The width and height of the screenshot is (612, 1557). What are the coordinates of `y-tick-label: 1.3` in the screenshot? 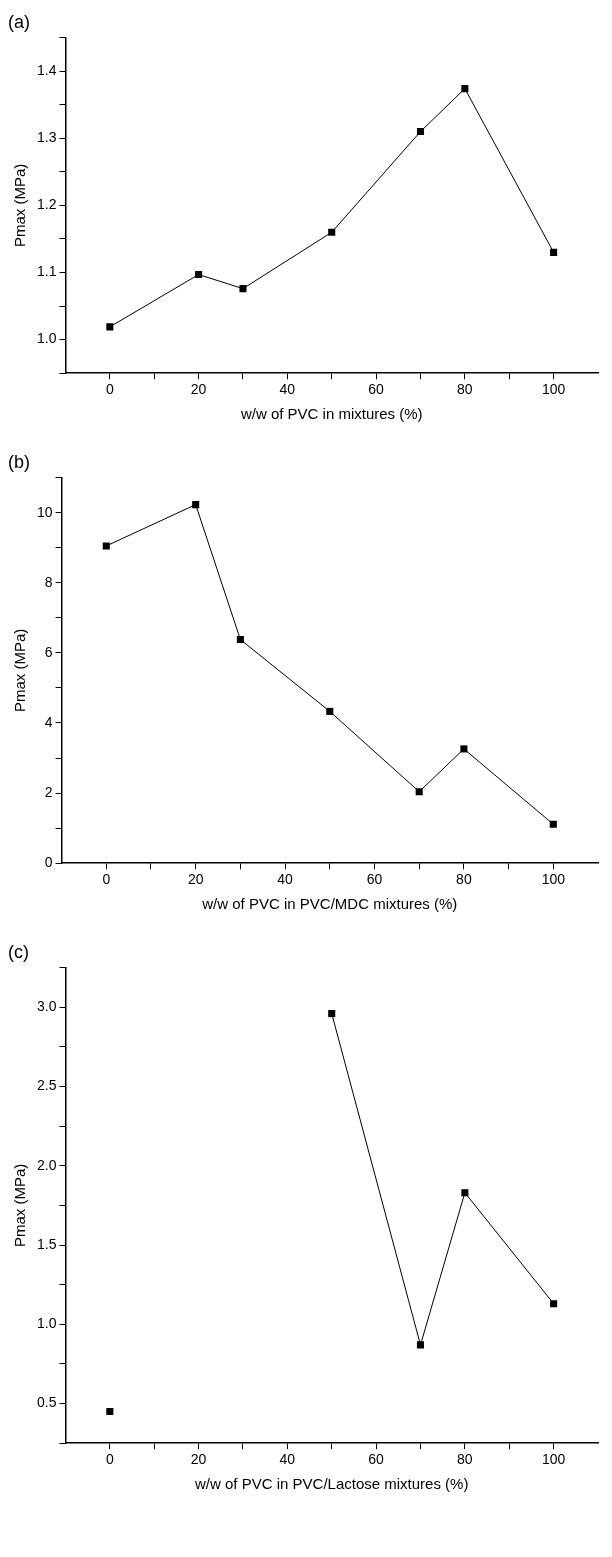 It's located at (46, 137).